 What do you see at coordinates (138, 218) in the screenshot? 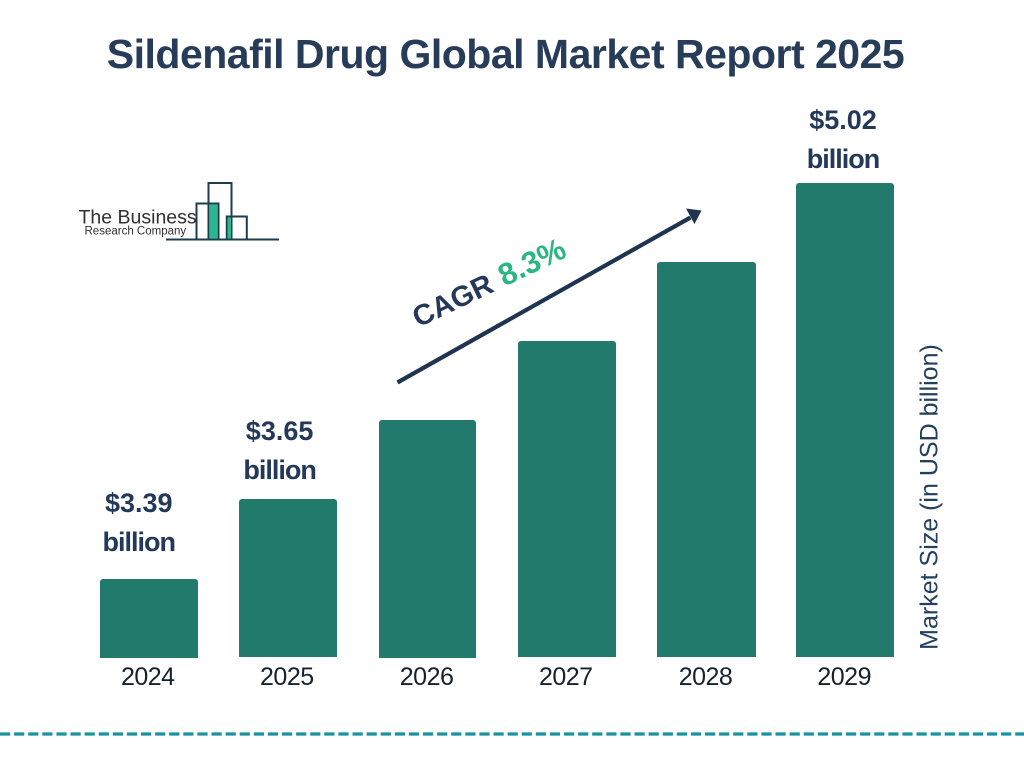
I see `svg-text: The Business` at bounding box center [138, 218].